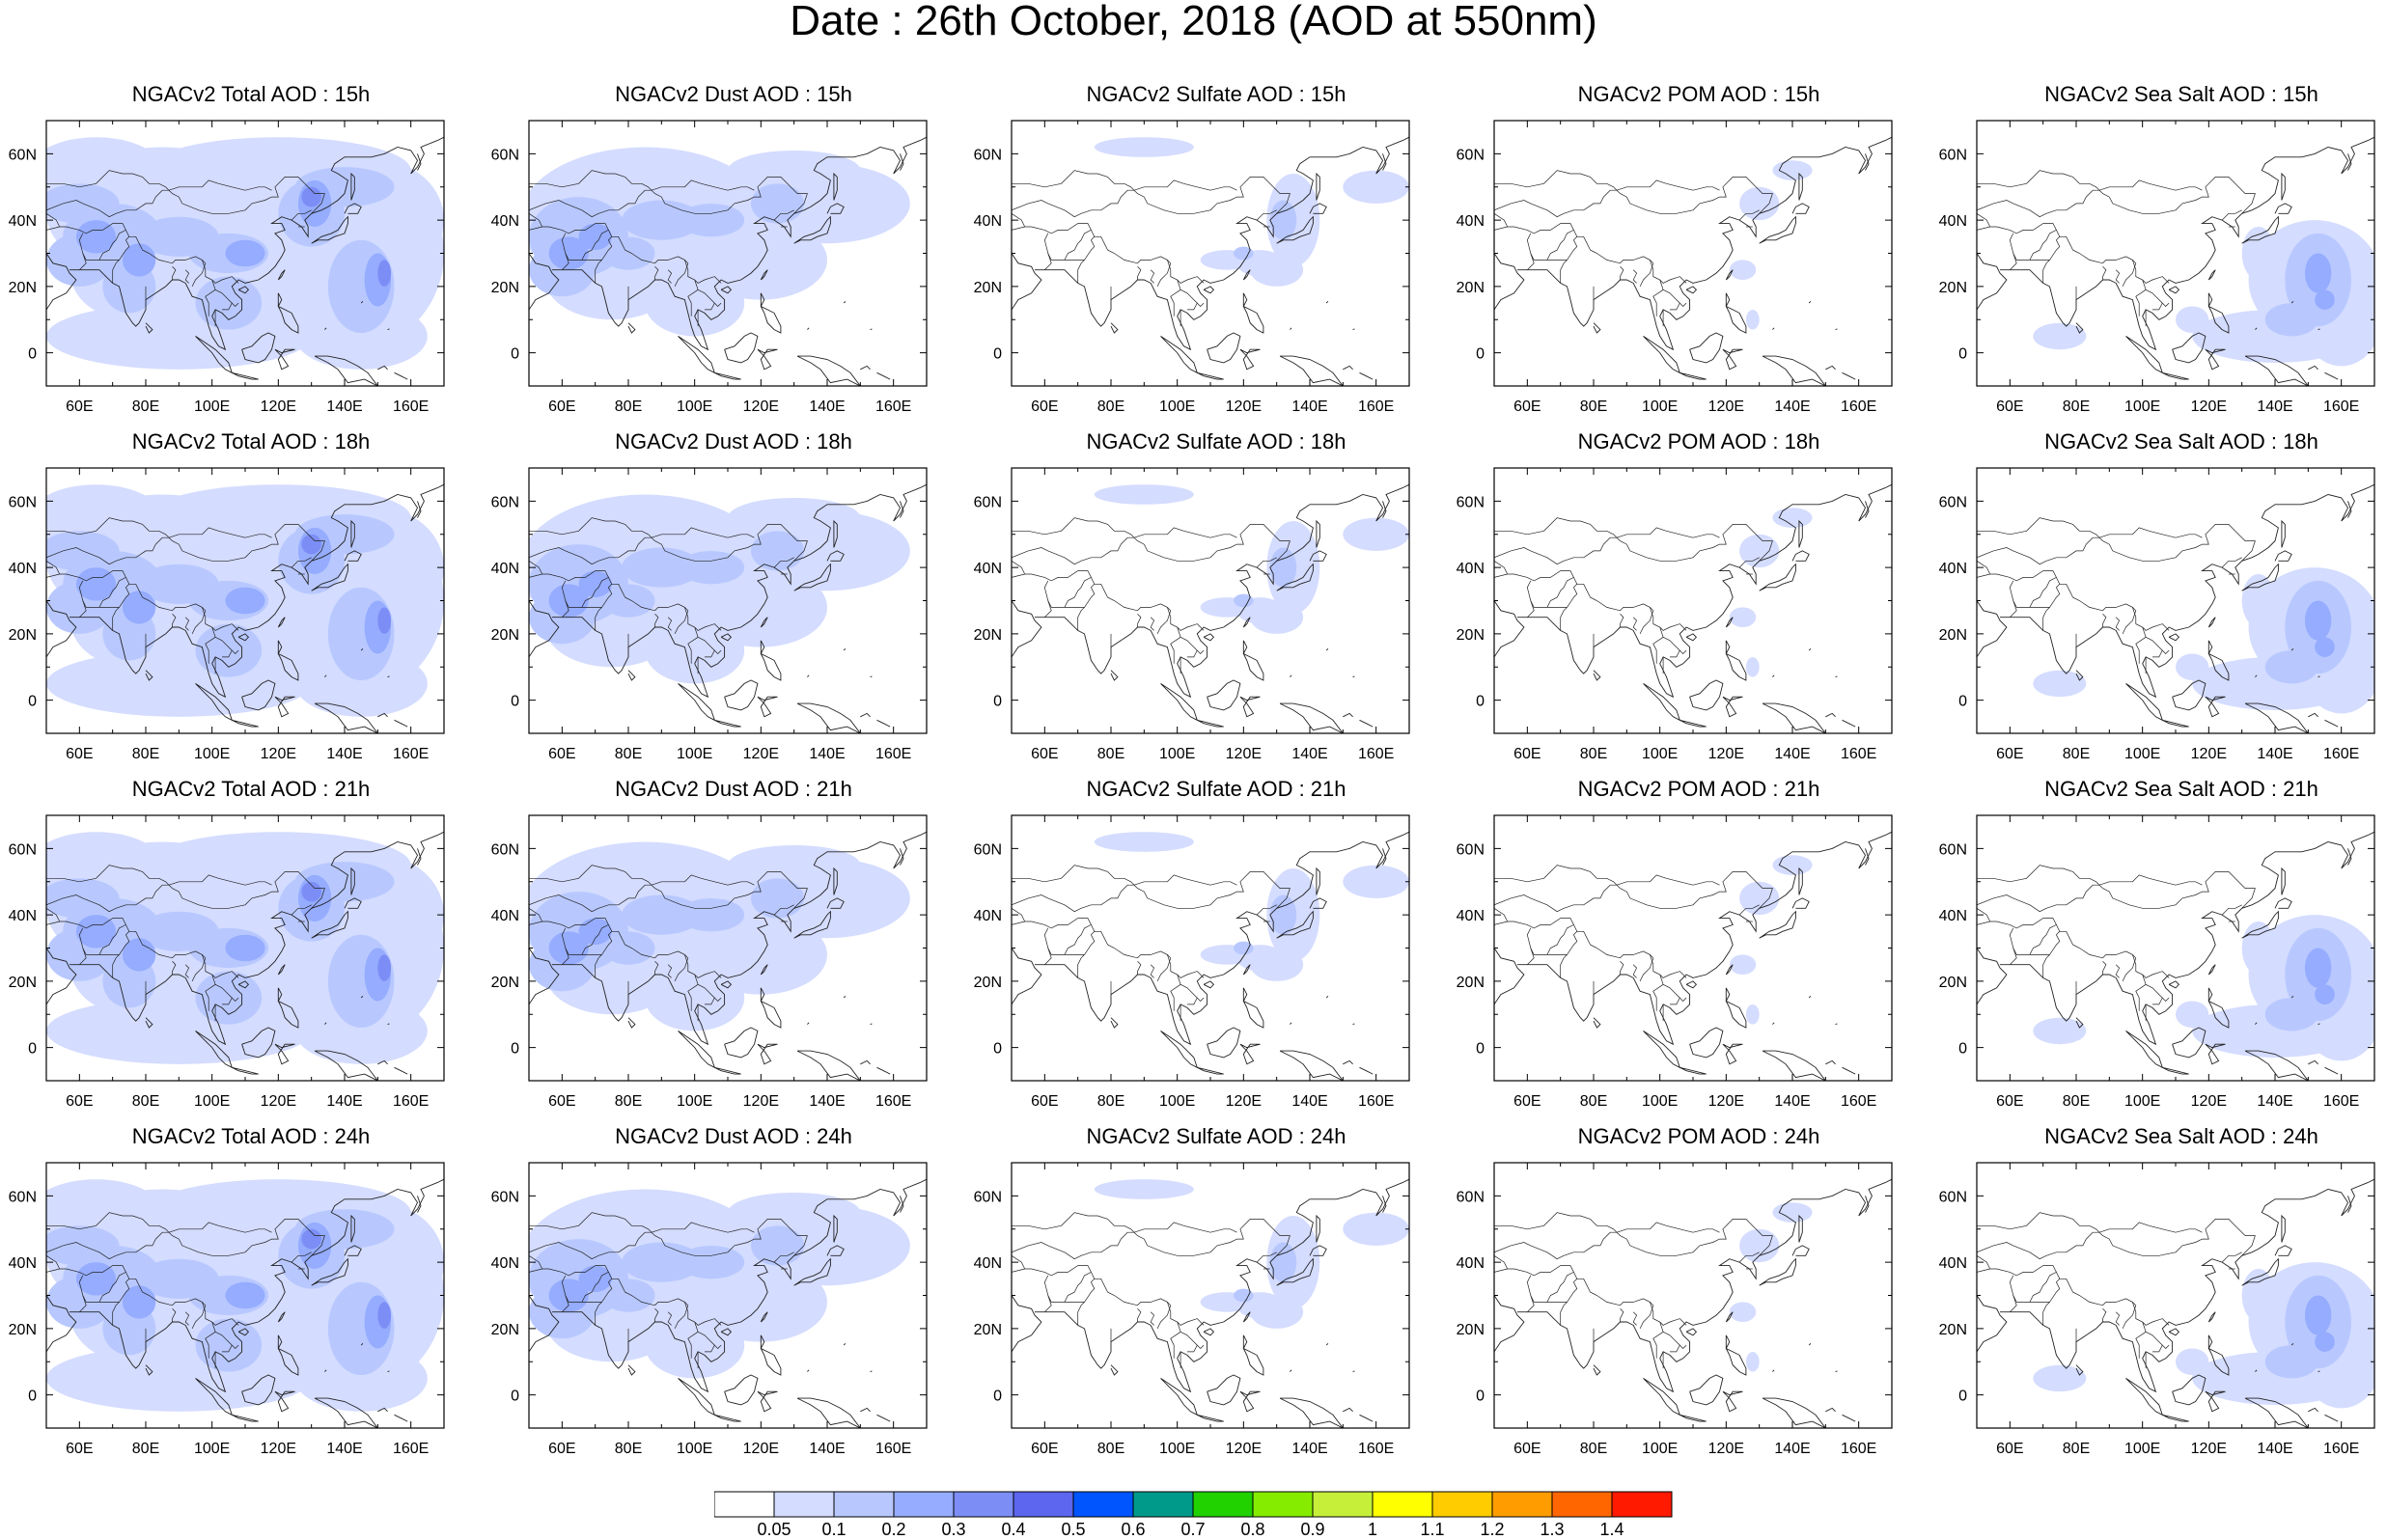 The height and width of the screenshot is (1540, 2387). What do you see at coordinates (1492, 1528) in the screenshot?
I see `colorbar-label: 1.2` at bounding box center [1492, 1528].